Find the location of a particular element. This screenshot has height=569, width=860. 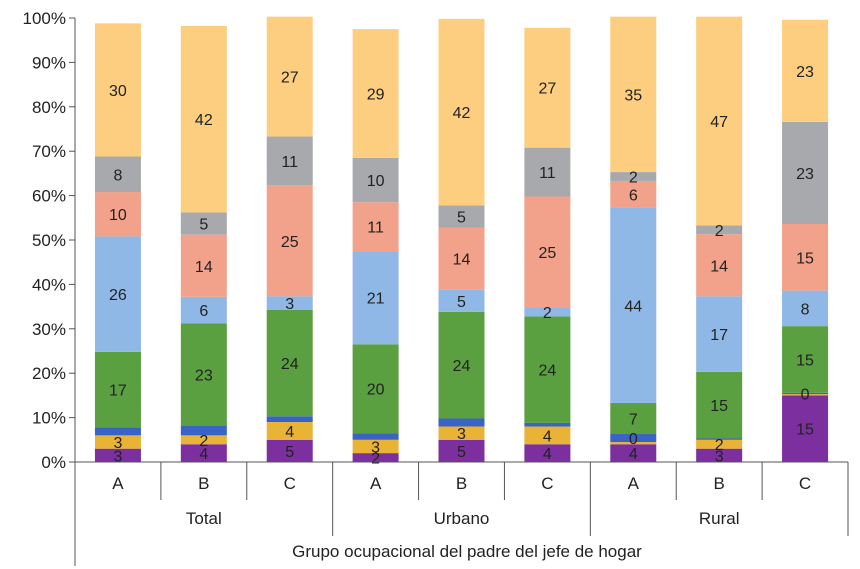

y-tick-label: 0% is located at coordinates (53, 462).